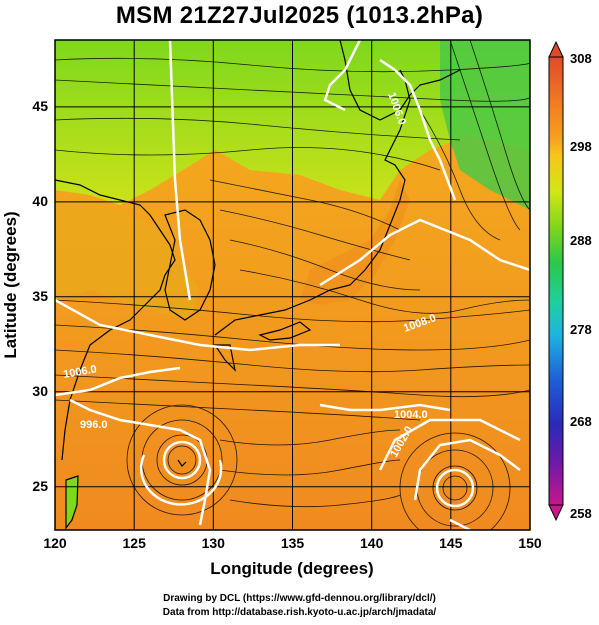  I want to click on x-tick-label: 150, so click(530, 543).